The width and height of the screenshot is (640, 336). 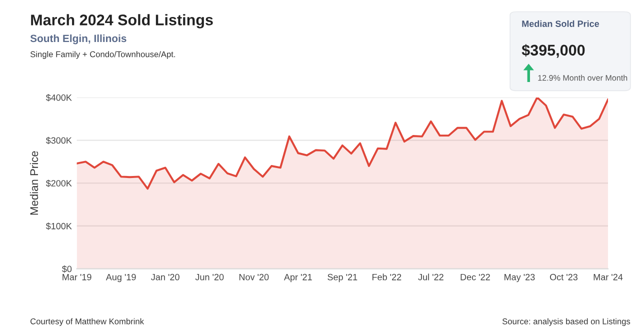 I want to click on x-tick-label: Aug '19, so click(x=121, y=278).